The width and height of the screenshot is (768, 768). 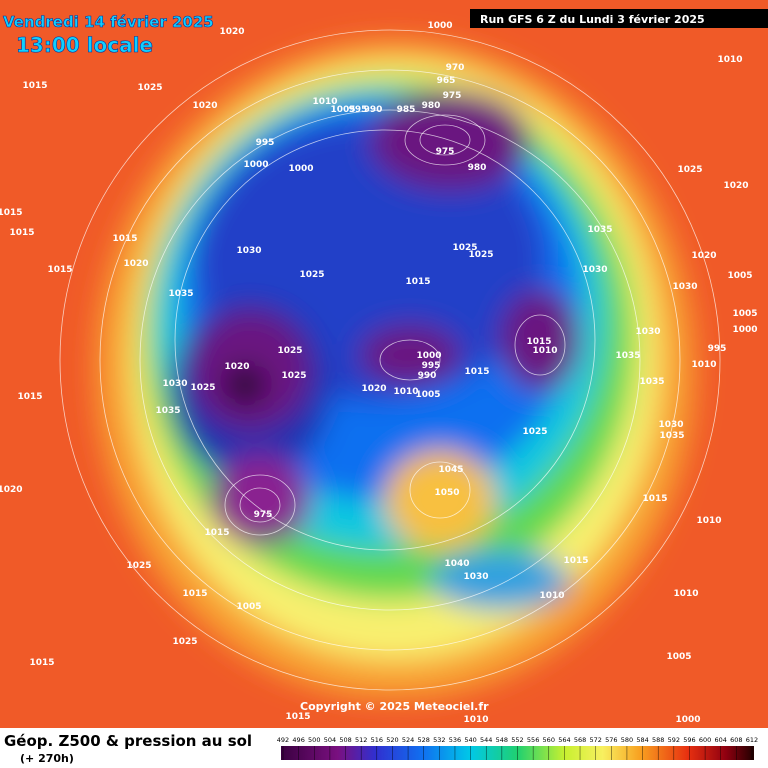 I want to click on time-label: 13:00 locale, so click(x=84, y=45).